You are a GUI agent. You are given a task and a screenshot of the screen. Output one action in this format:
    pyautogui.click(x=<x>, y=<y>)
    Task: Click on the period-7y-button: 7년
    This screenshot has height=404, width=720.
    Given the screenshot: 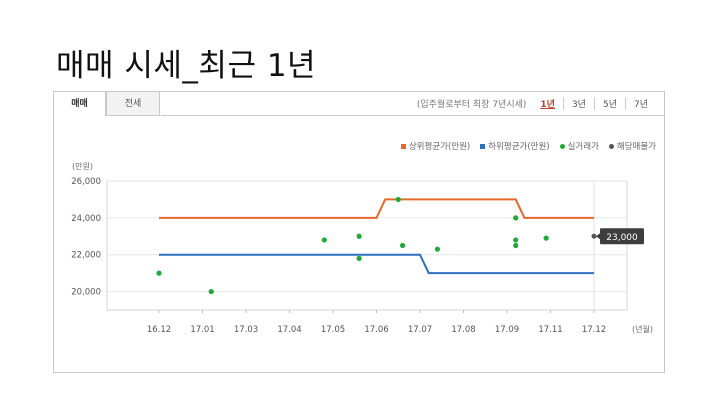 What is the action you would take?
    pyautogui.click(x=640, y=103)
    